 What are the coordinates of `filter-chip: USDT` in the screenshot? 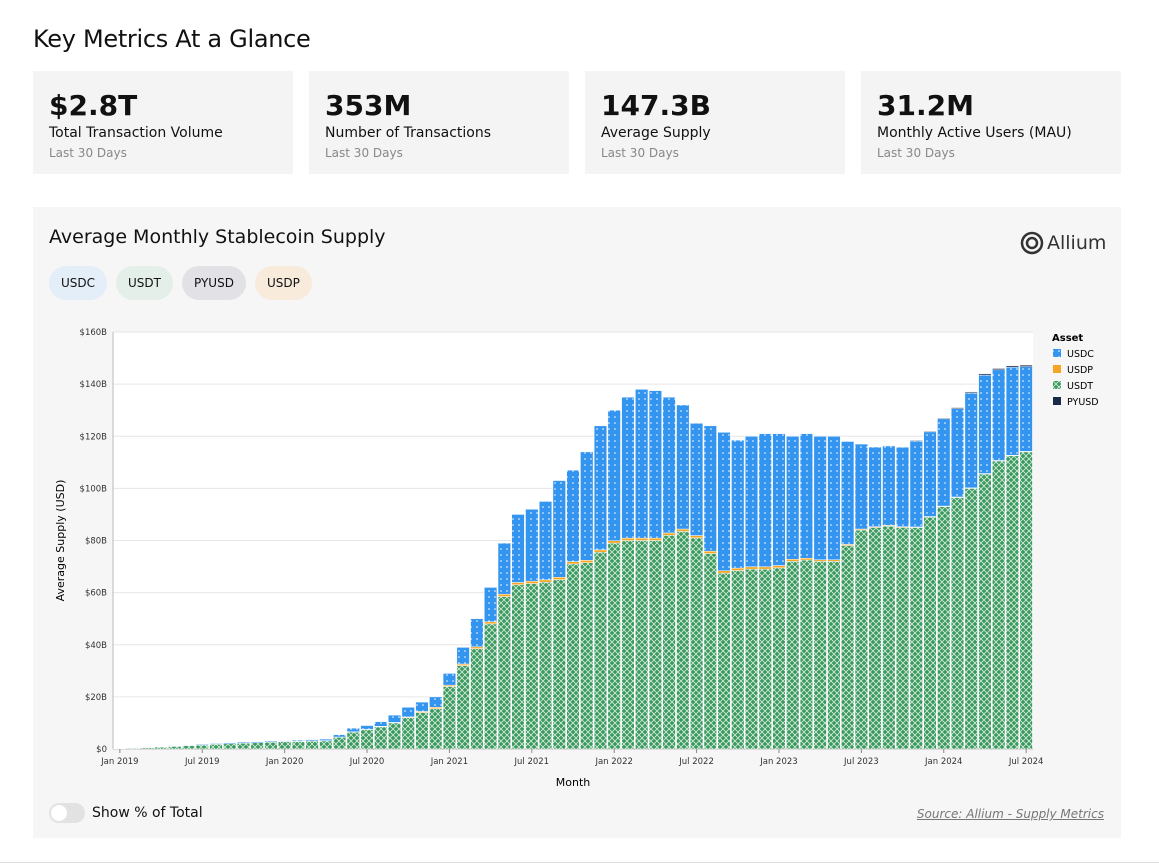 It's located at (144, 283).